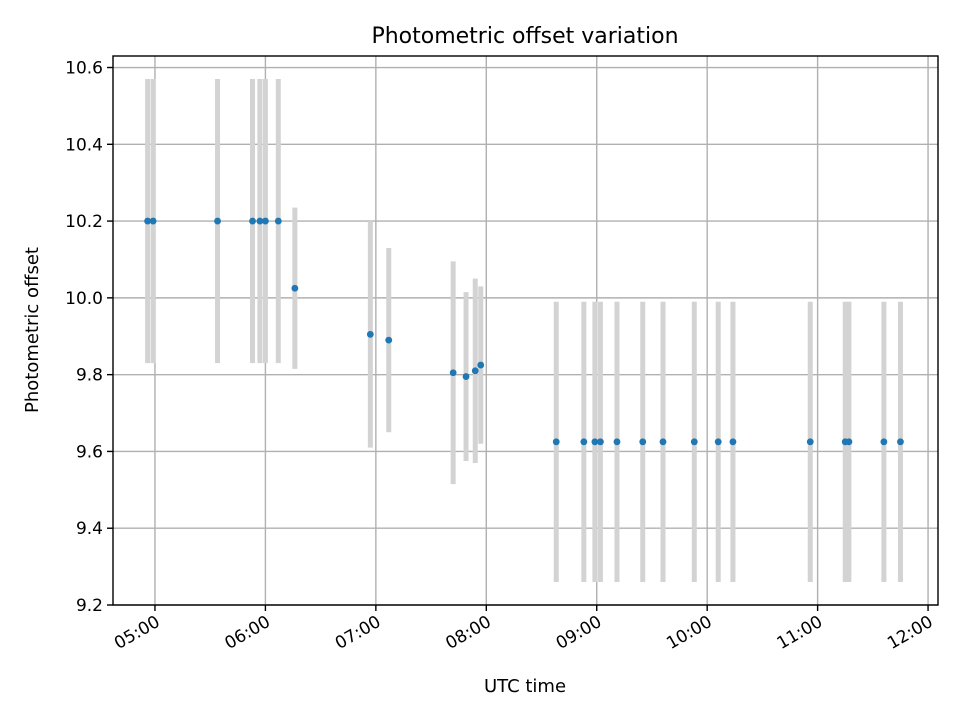 This screenshot has height=720, width=960. I want to click on x-tick-label: 12:00, so click(910, 633).